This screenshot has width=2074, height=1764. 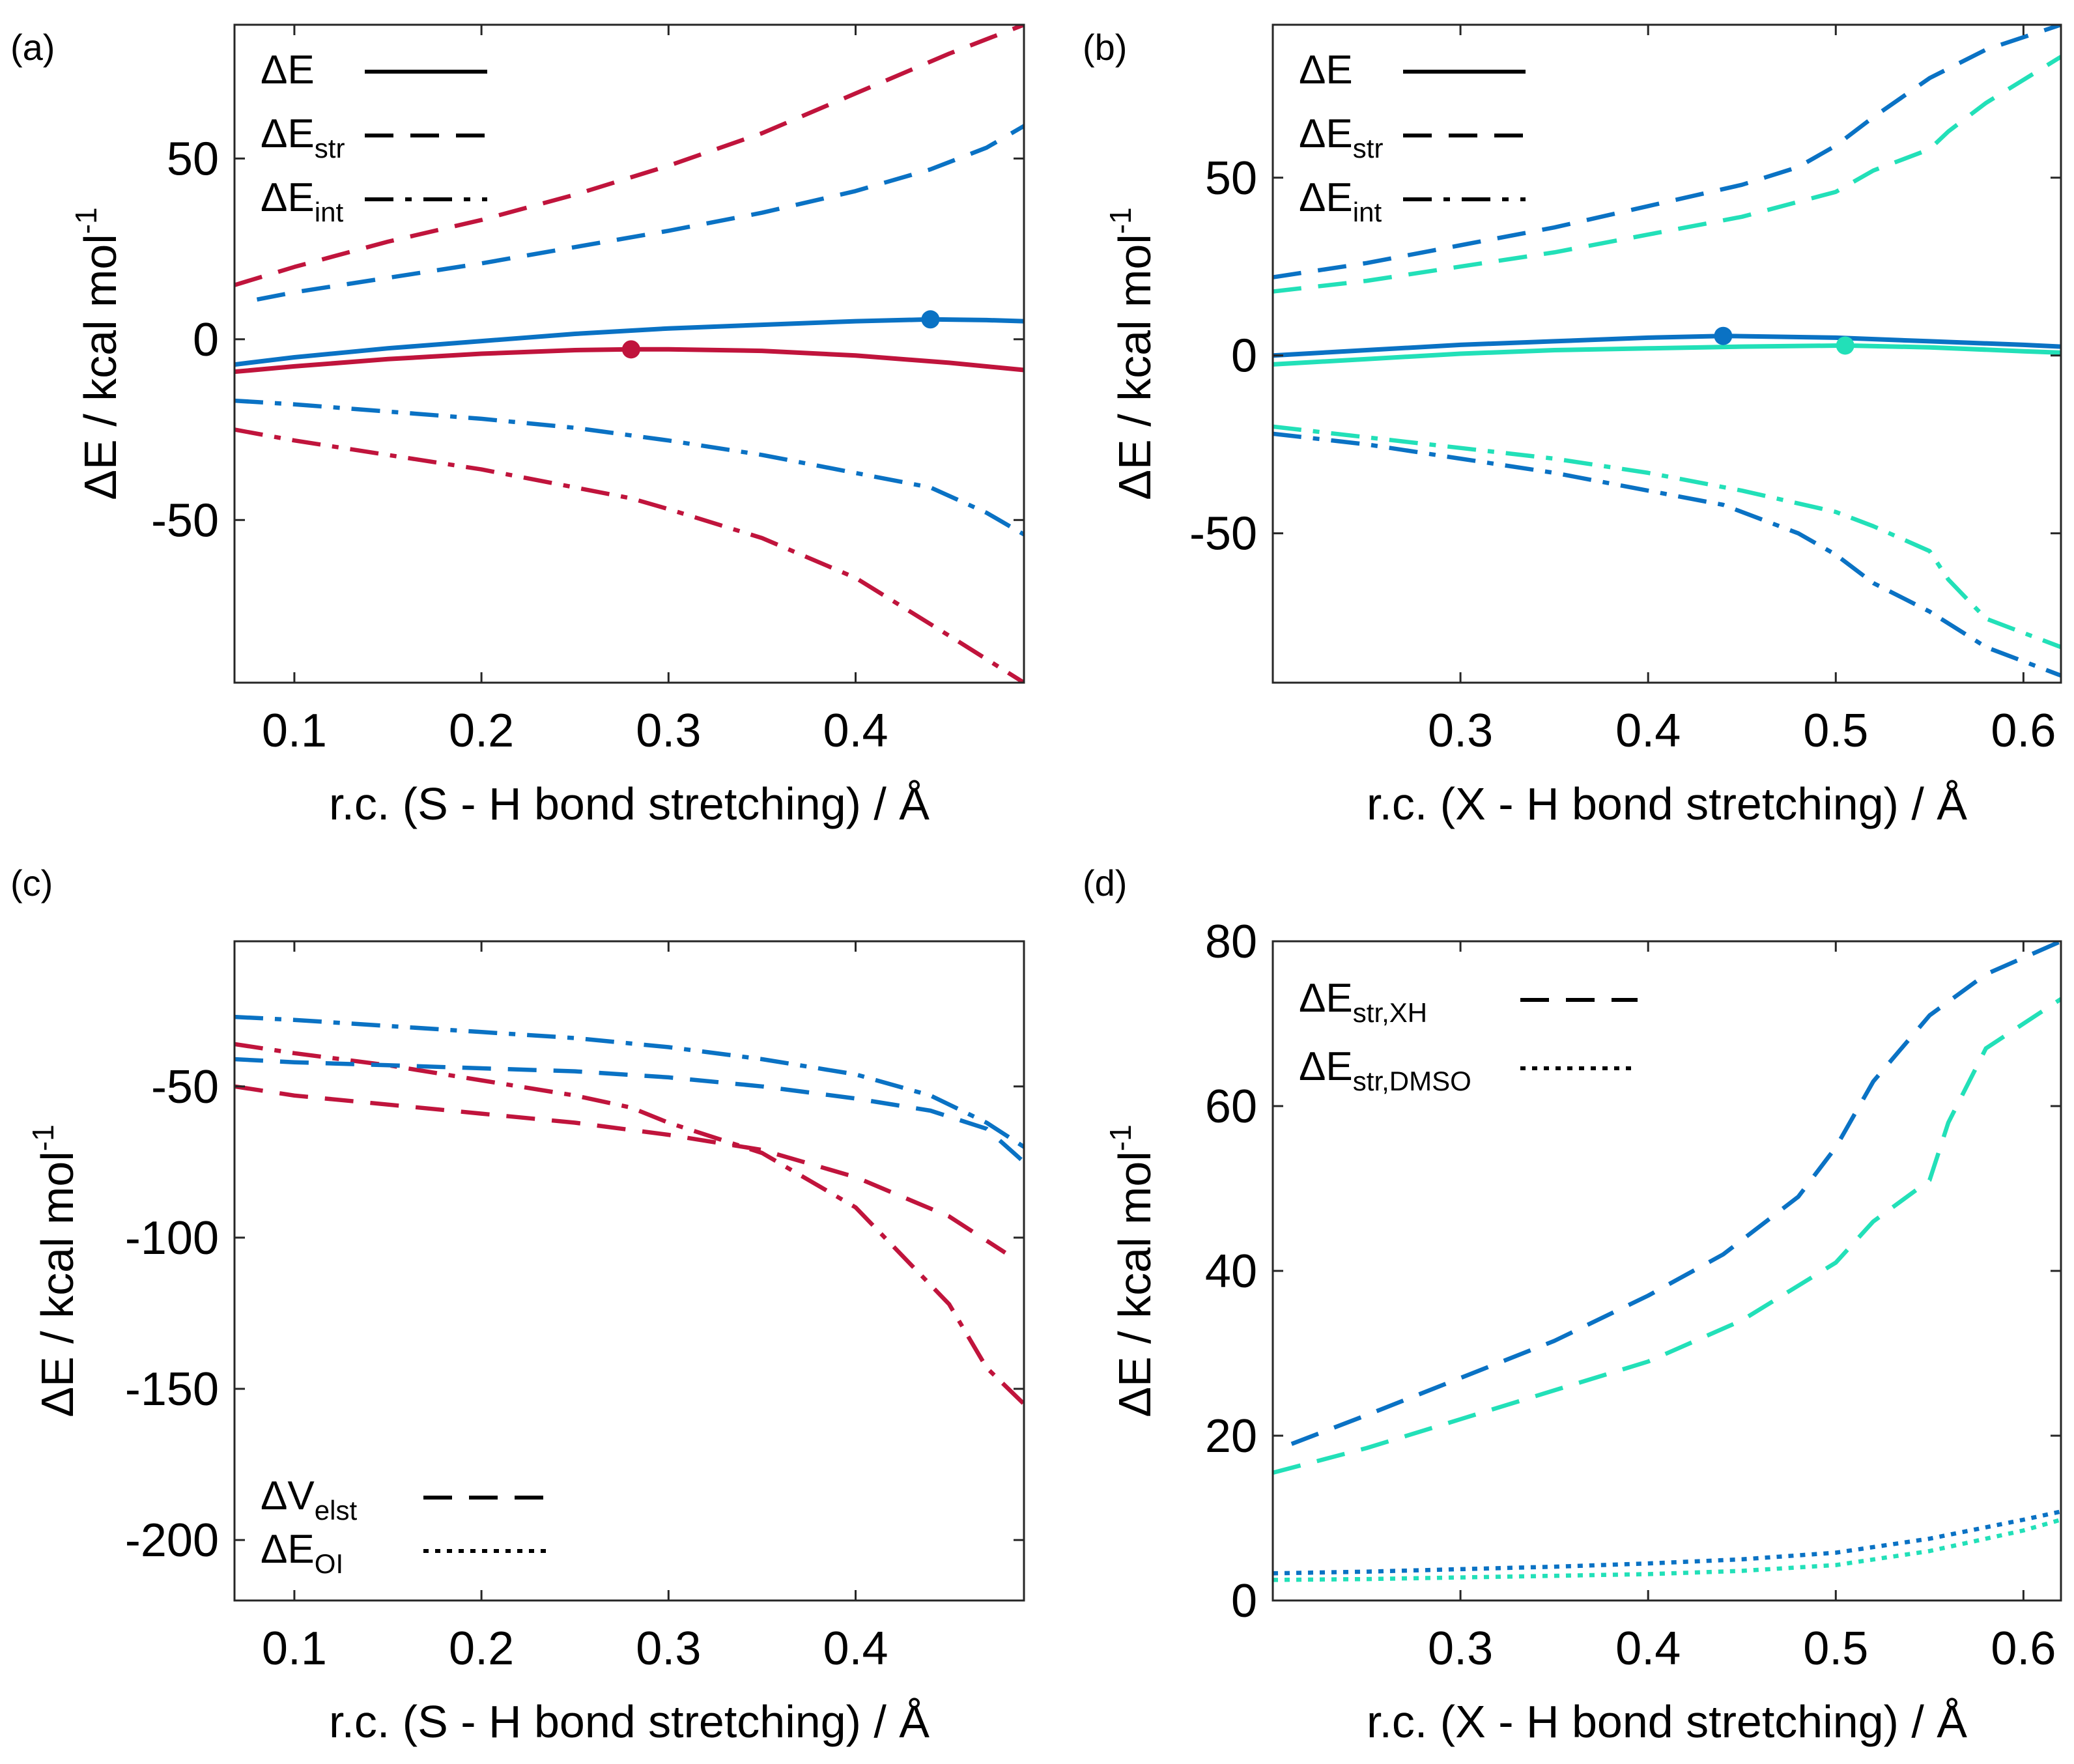 What do you see at coordinates (172, 1389) in the screenshot?
I see `y-tick-label: -150` at bounding box center [172, 1389].